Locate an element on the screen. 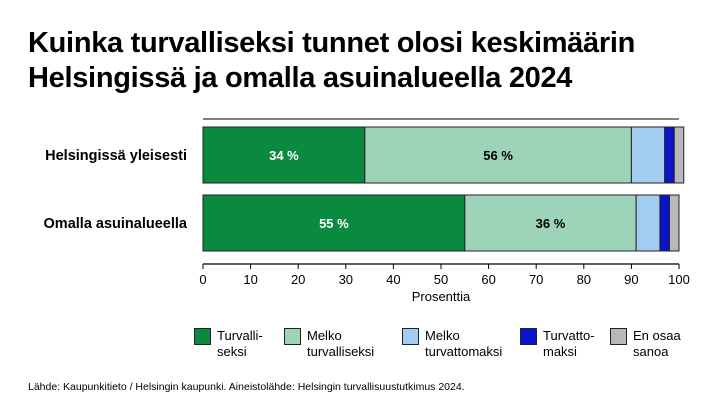 This screenshot has height=414, width=720. x-tick-label: 40 is located at coordinates (393, 279).